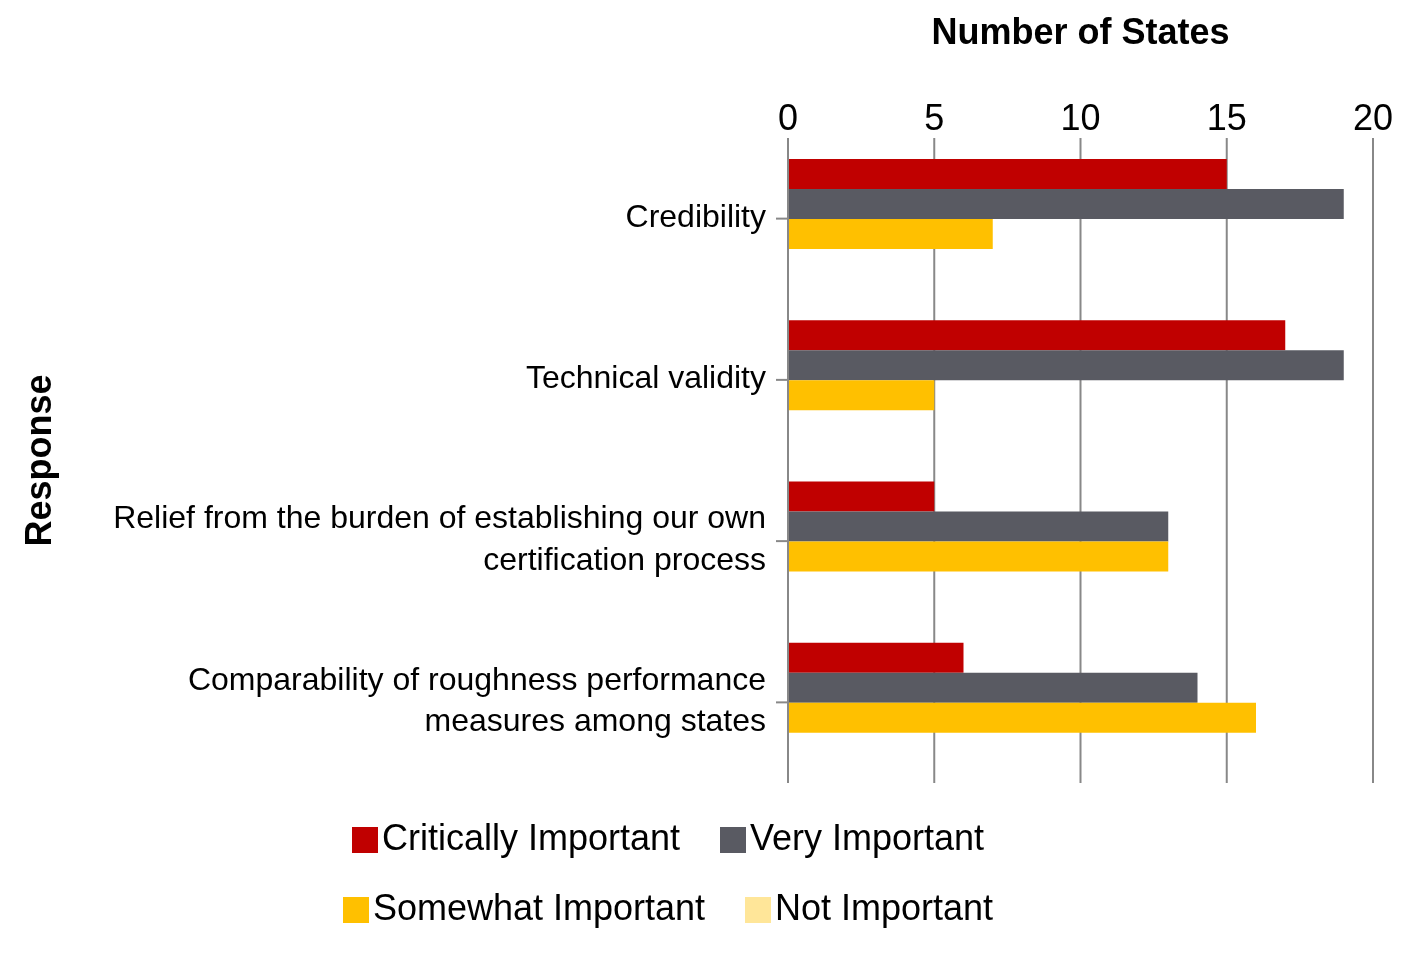 The width and height of the screenshot is (1411, 962). I want to click on y-tick-label: Relief from the burden of establishing our own certification process, so click(439, 538).